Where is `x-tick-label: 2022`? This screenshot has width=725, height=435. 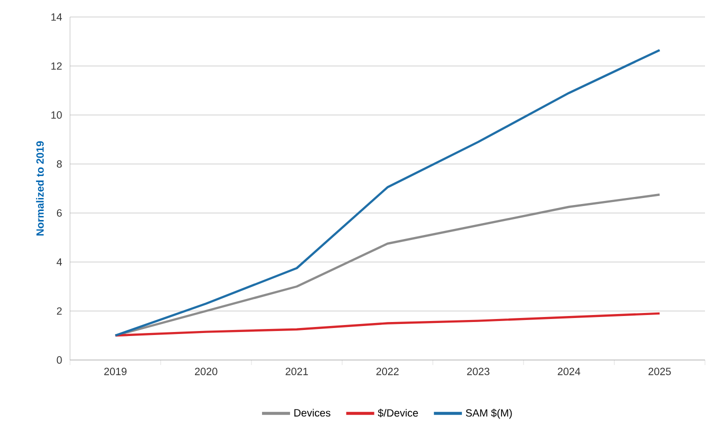
x-tick-label: 2022 is located at coordinates (387, 372).